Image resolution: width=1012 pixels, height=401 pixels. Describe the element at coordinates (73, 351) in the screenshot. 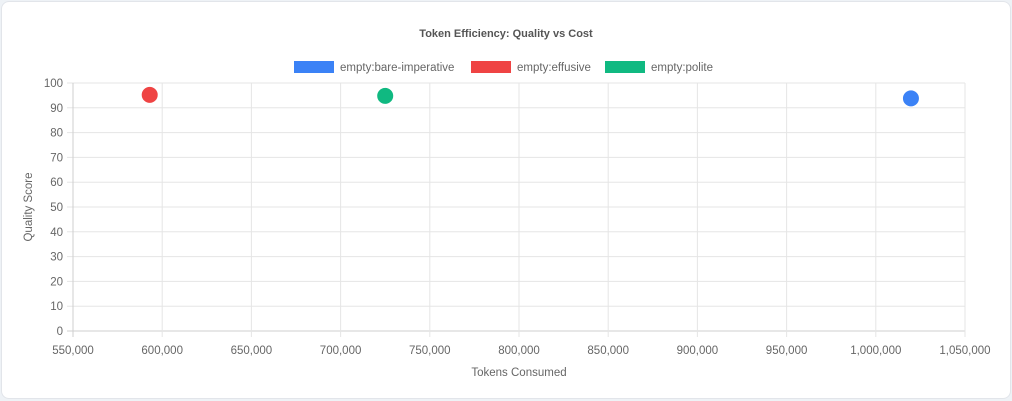

I see `x-tick-label: 550,000` at that location.